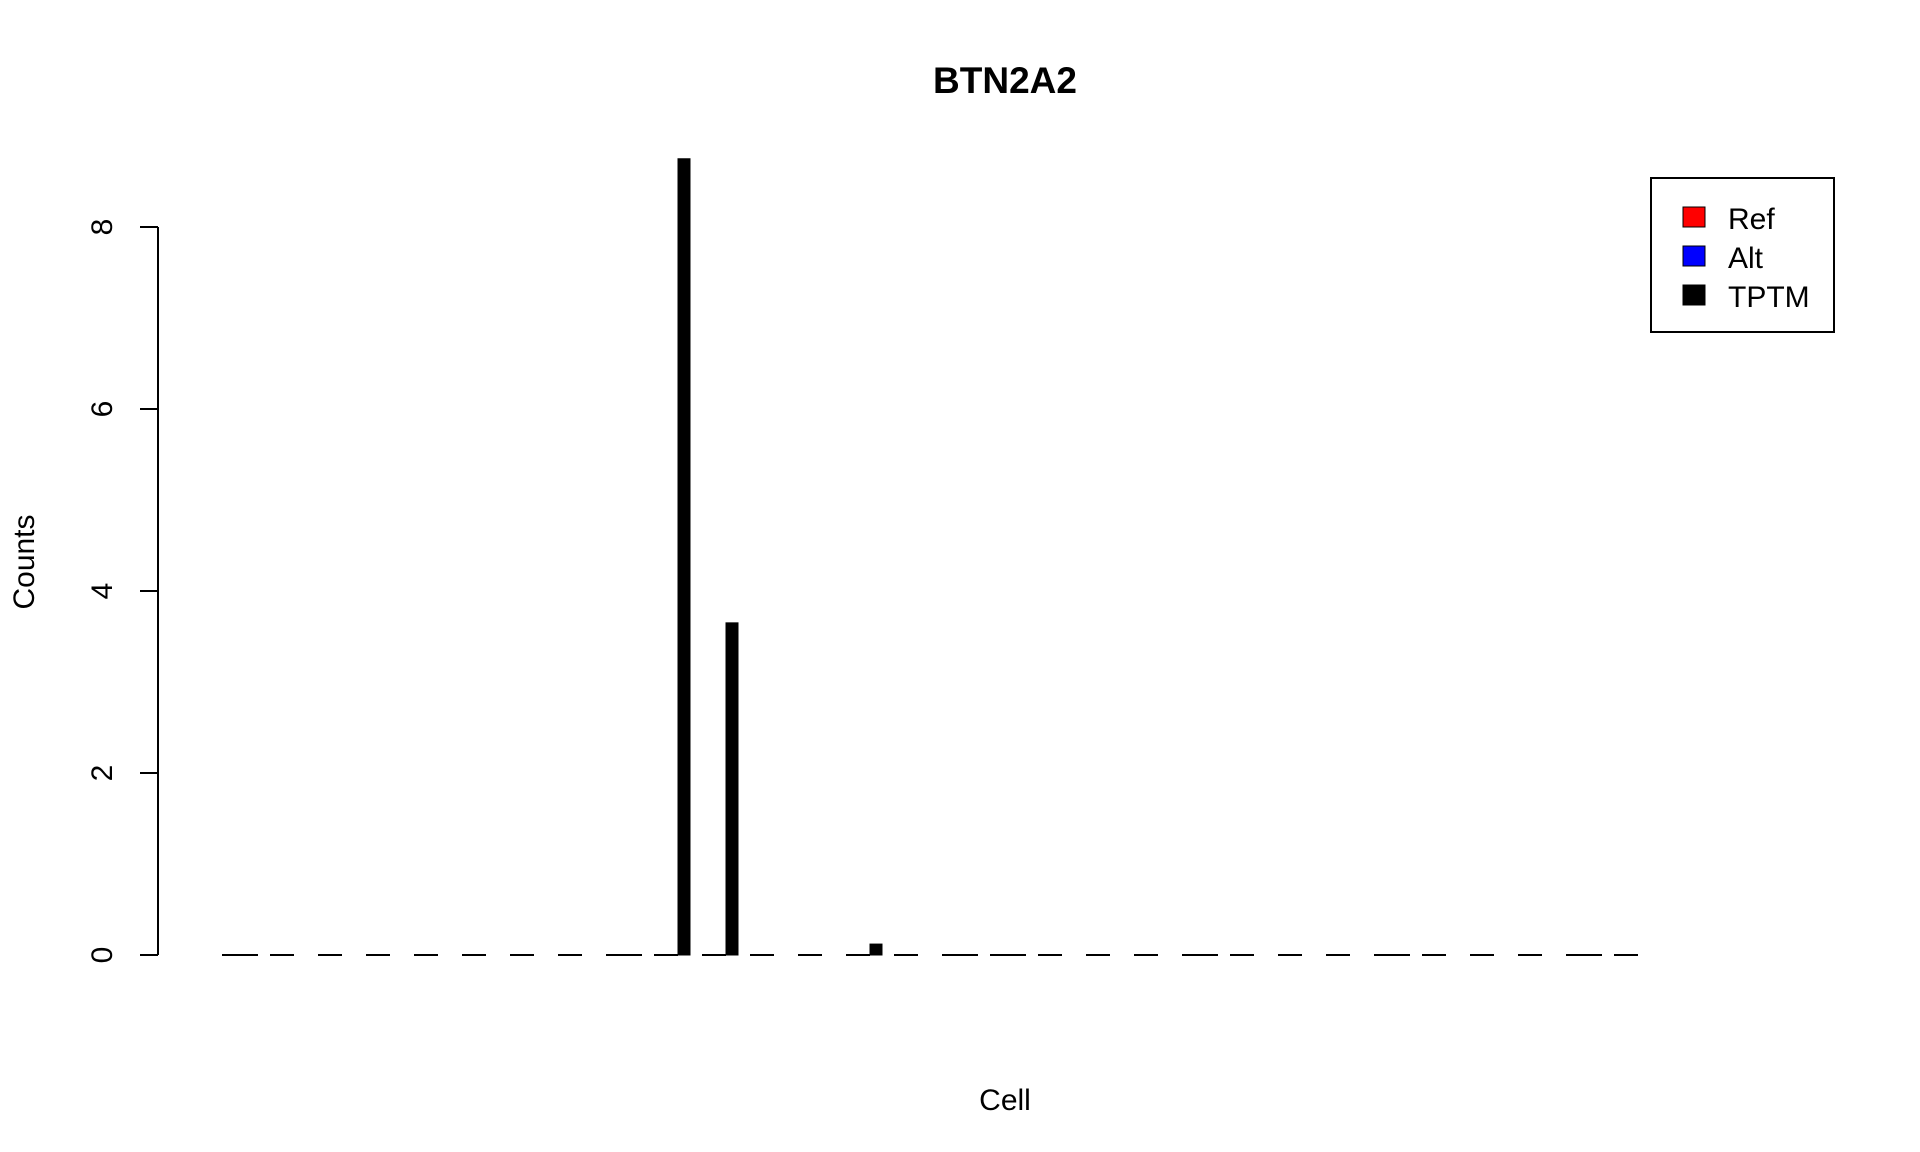  I want to click on y-tick-label: 8, so click(102, 227).